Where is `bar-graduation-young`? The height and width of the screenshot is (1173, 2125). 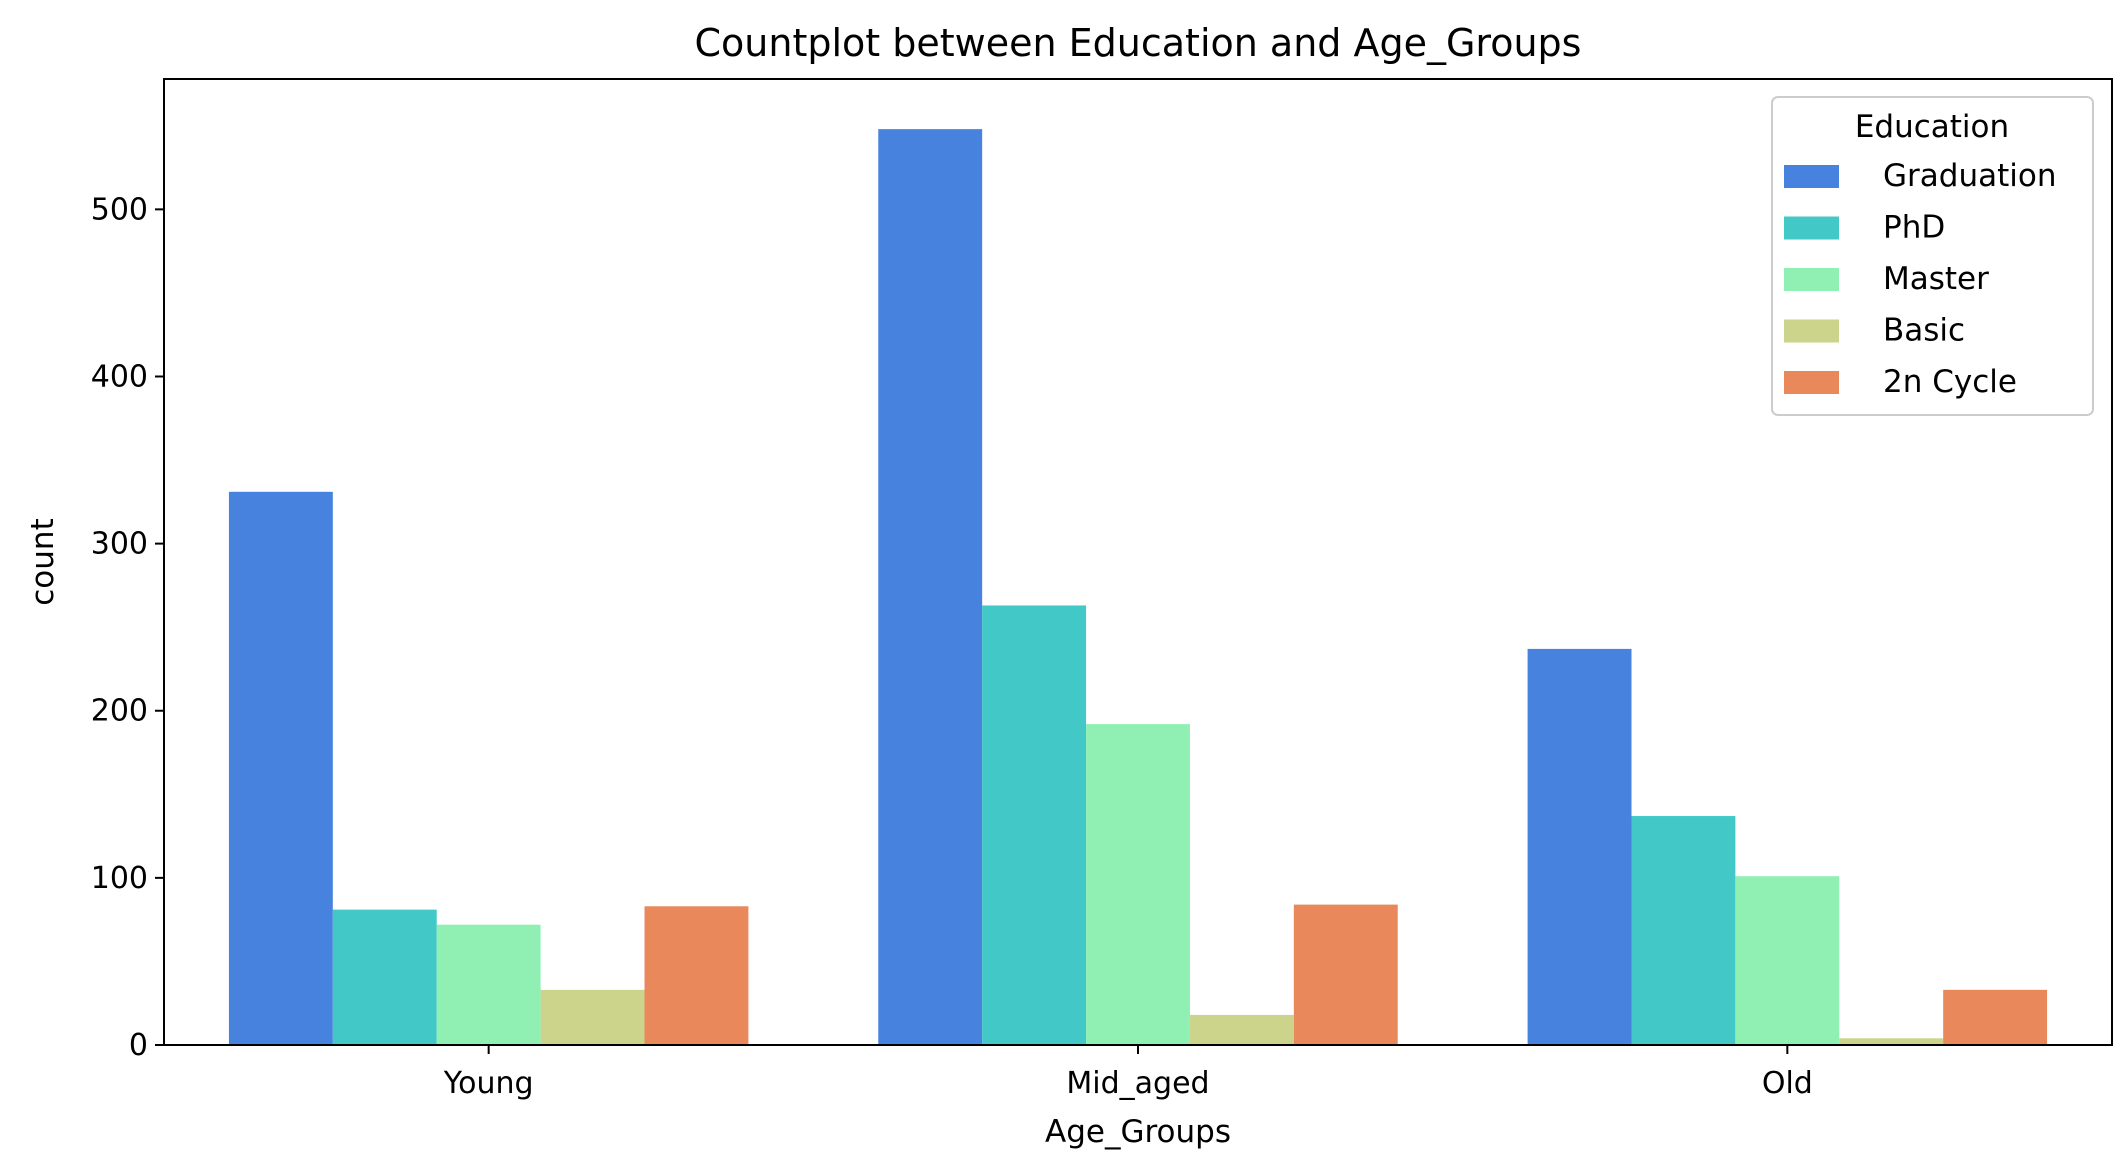 bar-graduation-young is located at coordinates (280, 768).